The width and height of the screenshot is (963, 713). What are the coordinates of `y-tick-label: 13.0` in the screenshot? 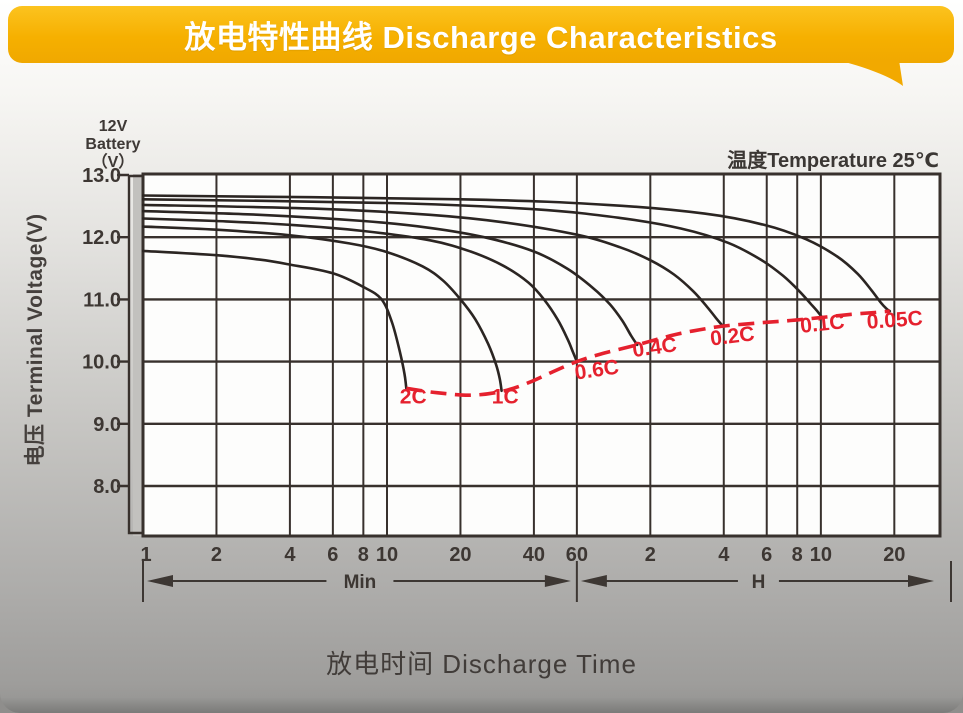 It's located at (101, 176).